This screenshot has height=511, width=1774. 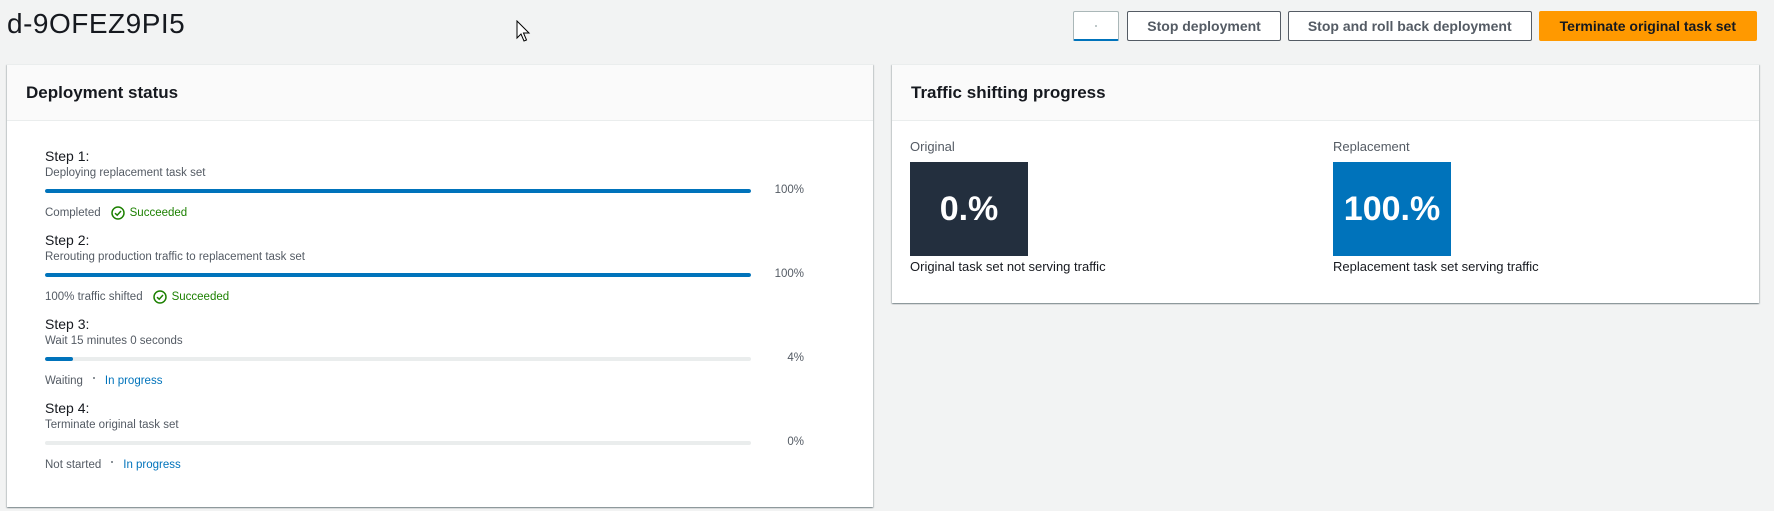 I want to click on step-progress-row: 4%, so click(x=425, y=359).